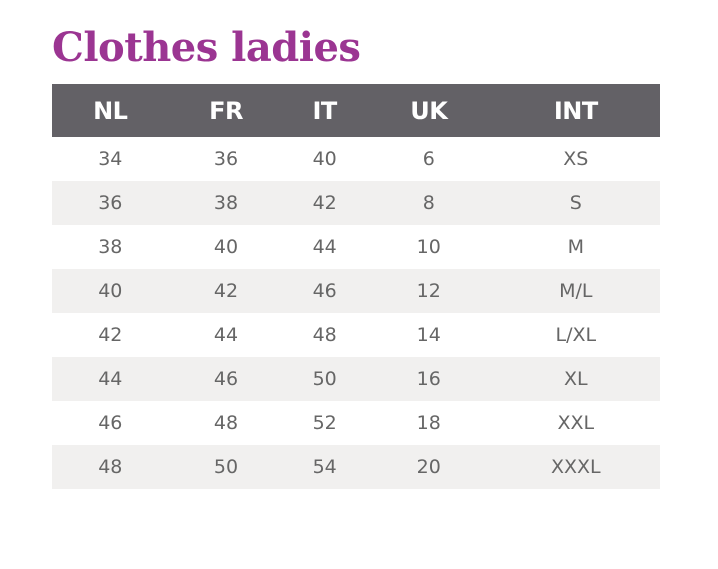 The width and height of the screenshot is (718, 569). Describe the element at coordinates (110, 335) in the screenshot. I see `cell-nl: 42` at that location.